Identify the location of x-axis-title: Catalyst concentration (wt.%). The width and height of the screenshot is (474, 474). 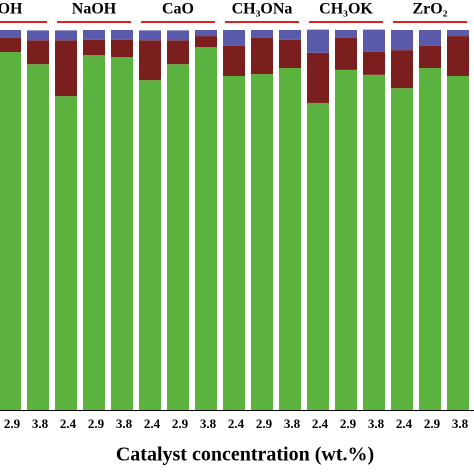
(245, 455).